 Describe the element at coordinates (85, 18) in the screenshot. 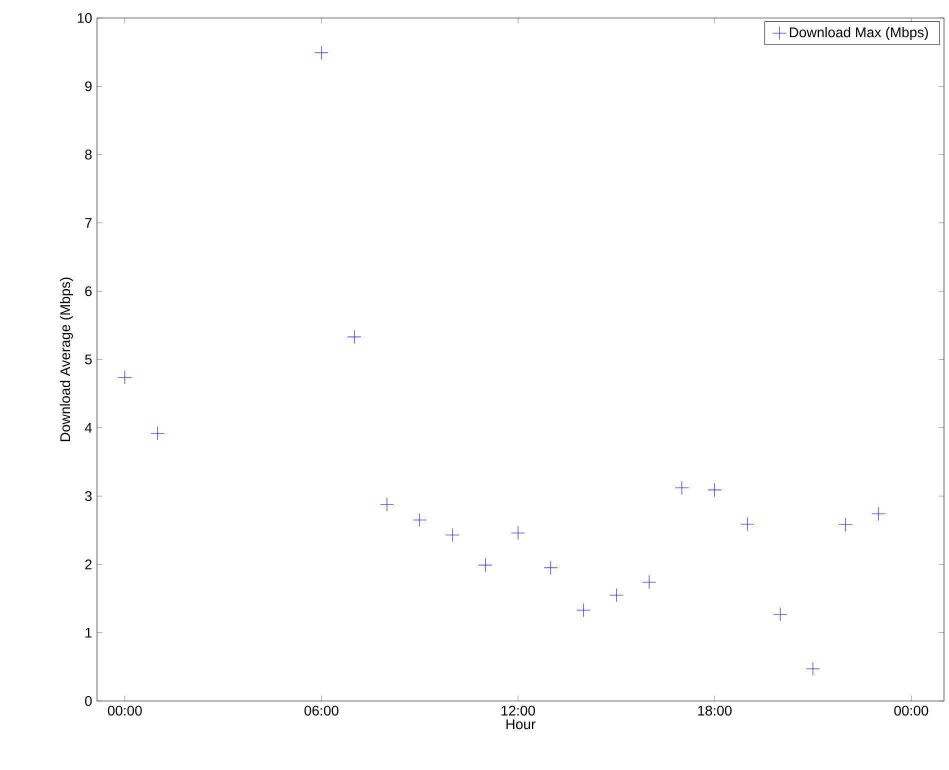

I see `y-tick-label: 10` at that location.